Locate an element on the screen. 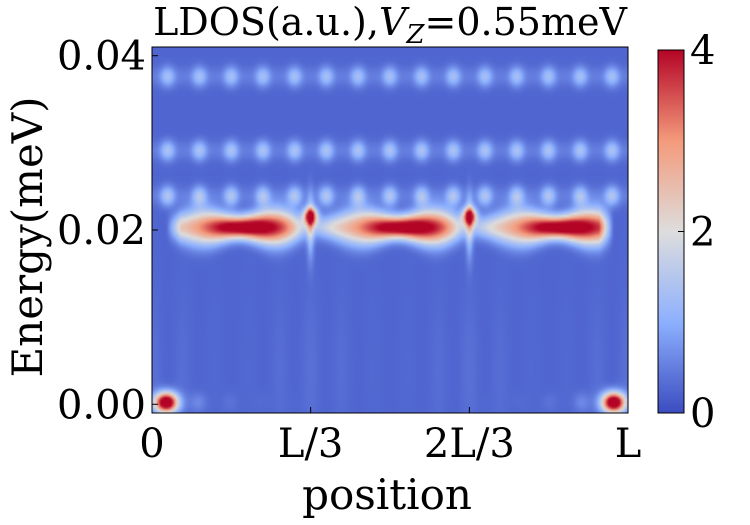 The height and width of the screenshot is (525, 750). x-tick-label-0: 0 is located at coordinates (151, 444).